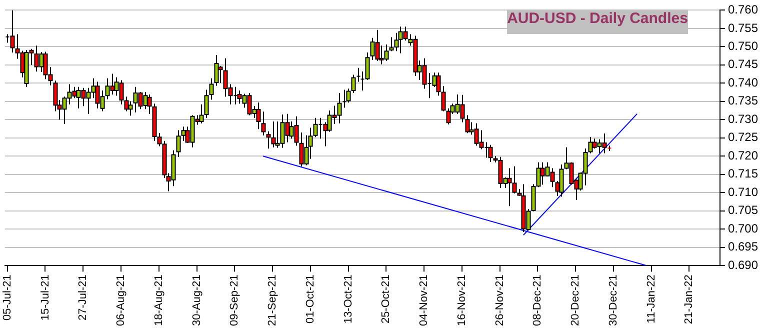 The height and width of the screenshot is (329, 763). What do you see at coordinates (158, 300) in the screenshot?
I see `x-tick-label: 18-Aug-21` at bounding box center [158, 300].